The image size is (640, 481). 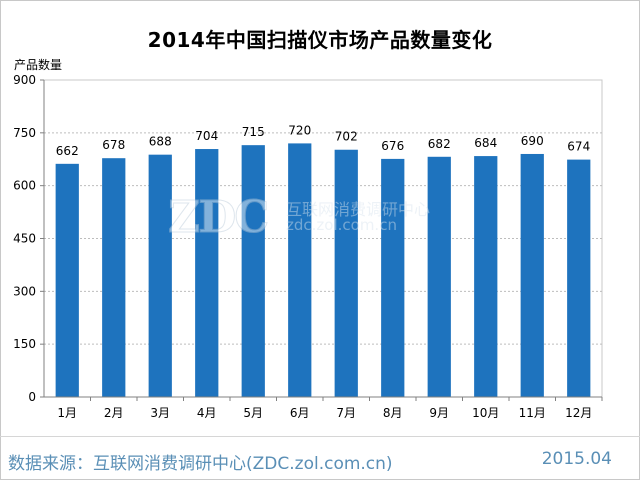 What do you see at coordinates (253, 413) in the screenshot?
I see `x-tick-label: 5月` at bounding box center [253, 413].